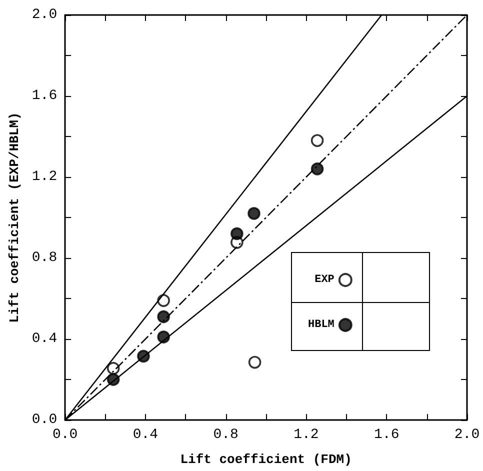 The height and width of the screenshot is (471, 483). I want to click on x-tick-label: 0.8, so click(225, 435).